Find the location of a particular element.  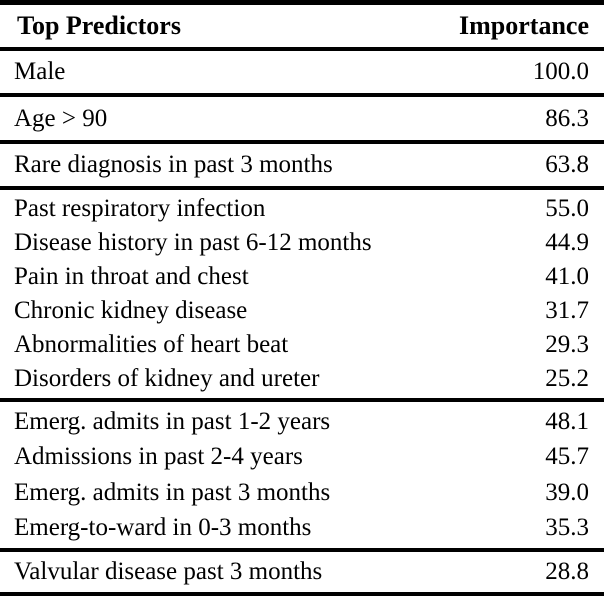

bottom-rule is located at coordinates (302, 594).